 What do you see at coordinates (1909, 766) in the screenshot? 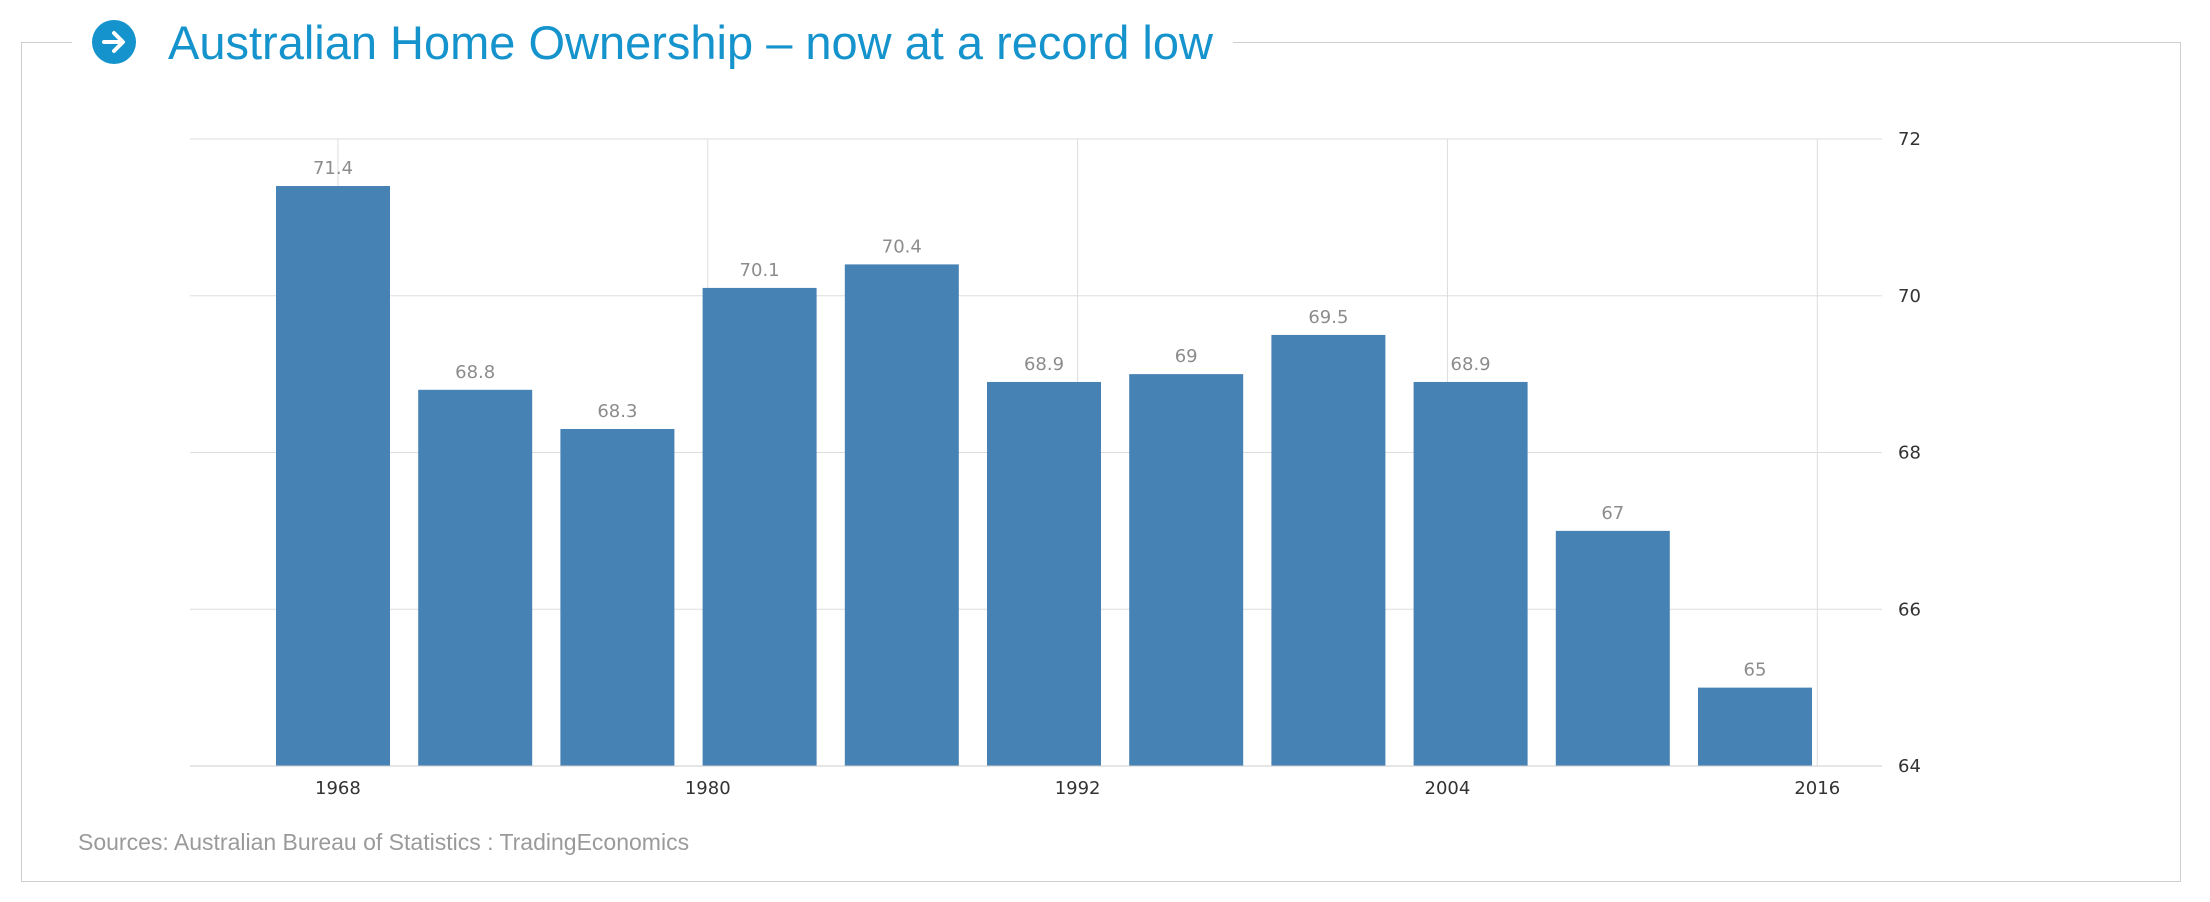
I see `y-tick-label: 64` at bounding box center [1909, 766].